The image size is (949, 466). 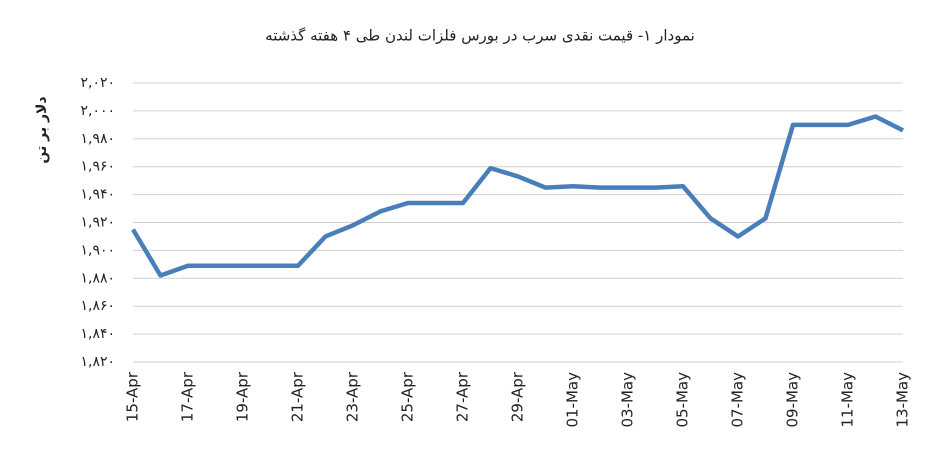 What do you see at coordinates (298, 396) in the screenshot?
I see `x-tick-label: 21-Apr` at bounding box center [298, 396].